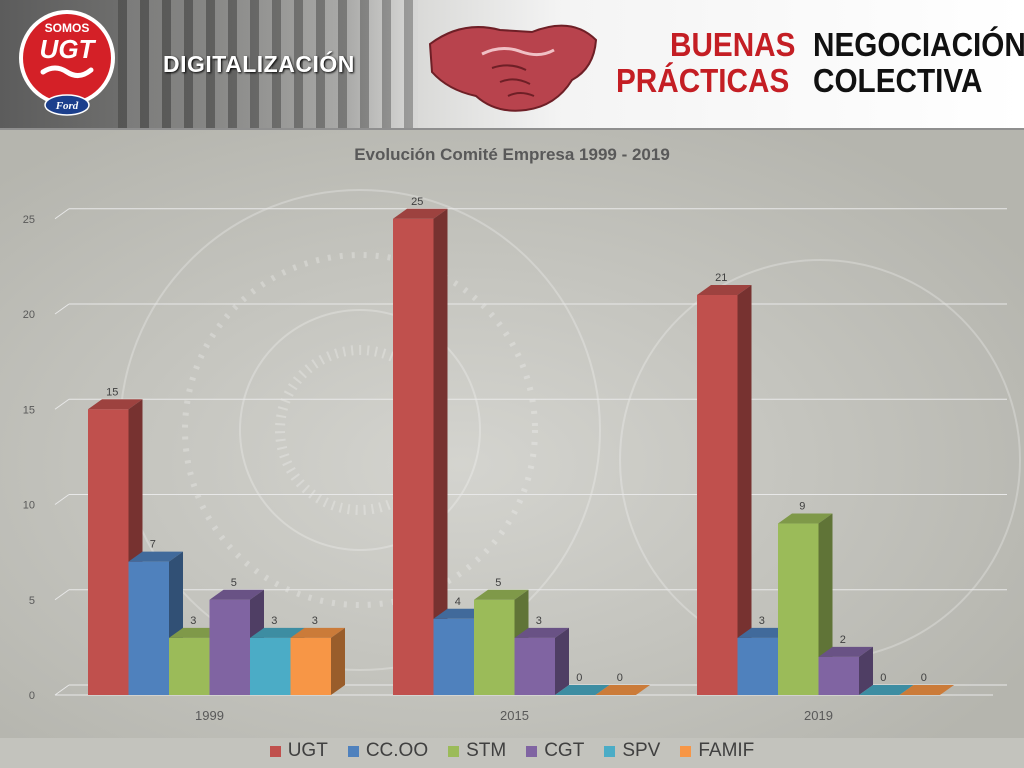 Image resolution: width=1024 pixels, height=768 pixels. Describe the element at coordinates (32, 696) in the screenshot. I see `y-tick-label: 0` at that location.